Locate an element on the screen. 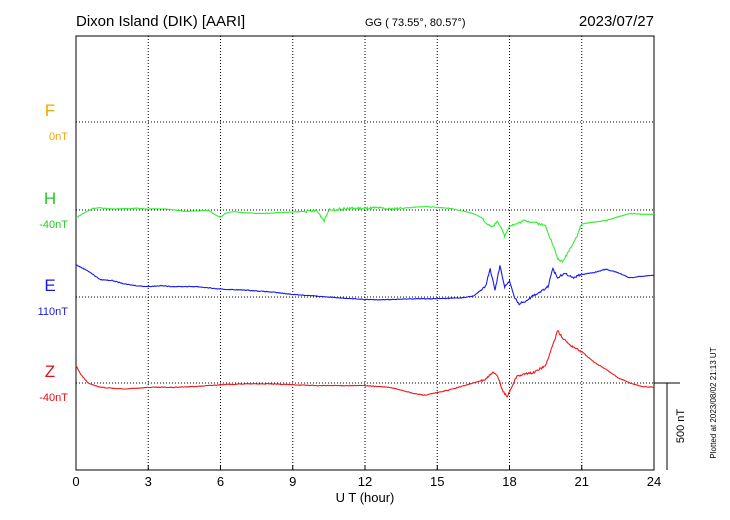  x-axis-label: U T (hour) is located at coordinates (365, 497).